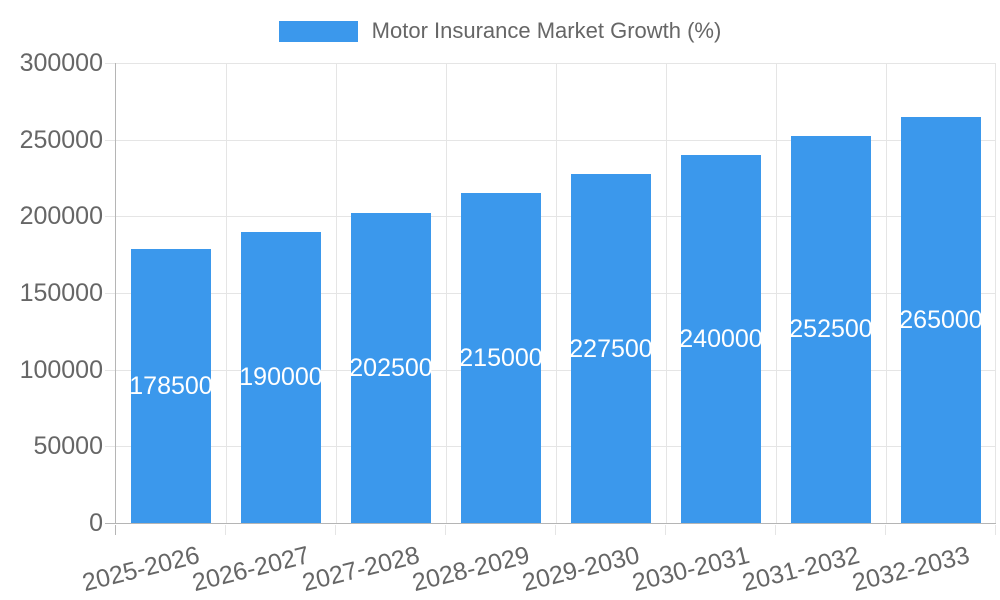 The width and height of the screenshot is (1000, 600). Describe the element at coordinates (361, 569) in the screenshot. I see `x-axis-label: 2027-2028` at that location.